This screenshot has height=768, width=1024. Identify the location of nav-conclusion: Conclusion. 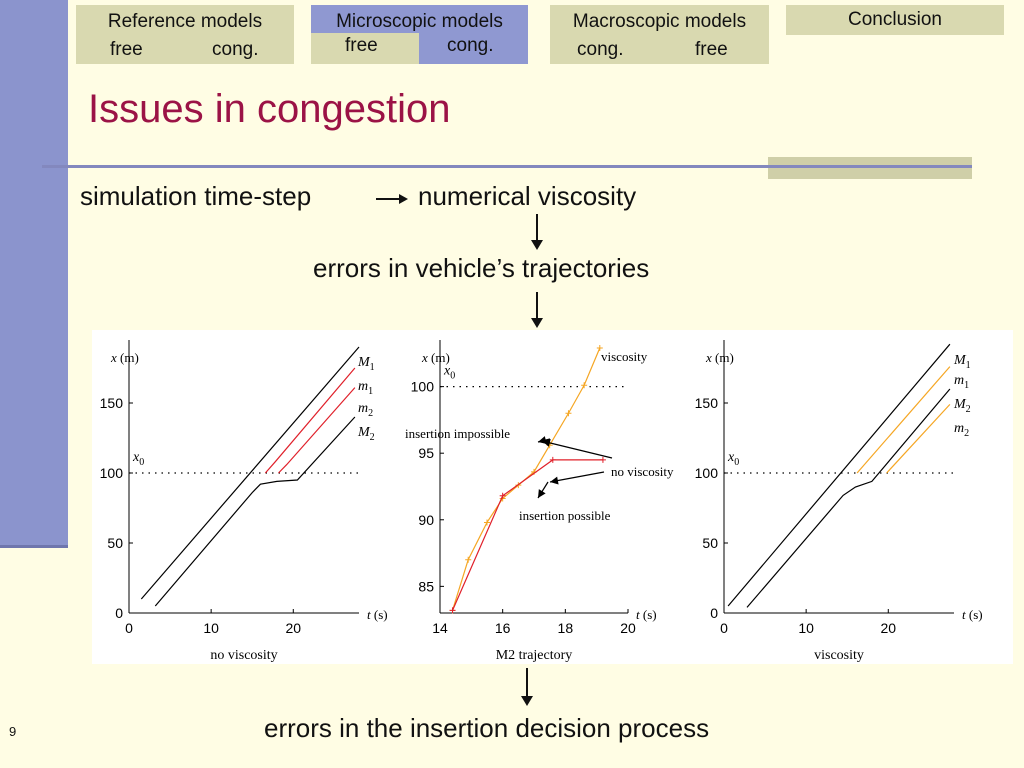
(895, 20).